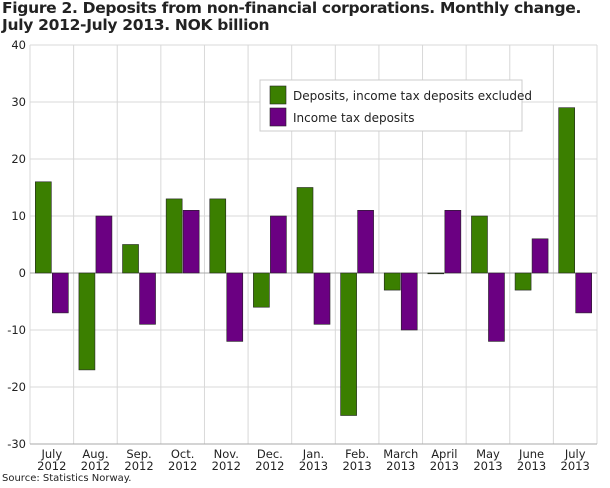 Image resolution: width=610 pixels, height=488 pixels. Describe the element at coordinates (18, 216) in the screenshot. I see `y-tick-label: 10` at that location.